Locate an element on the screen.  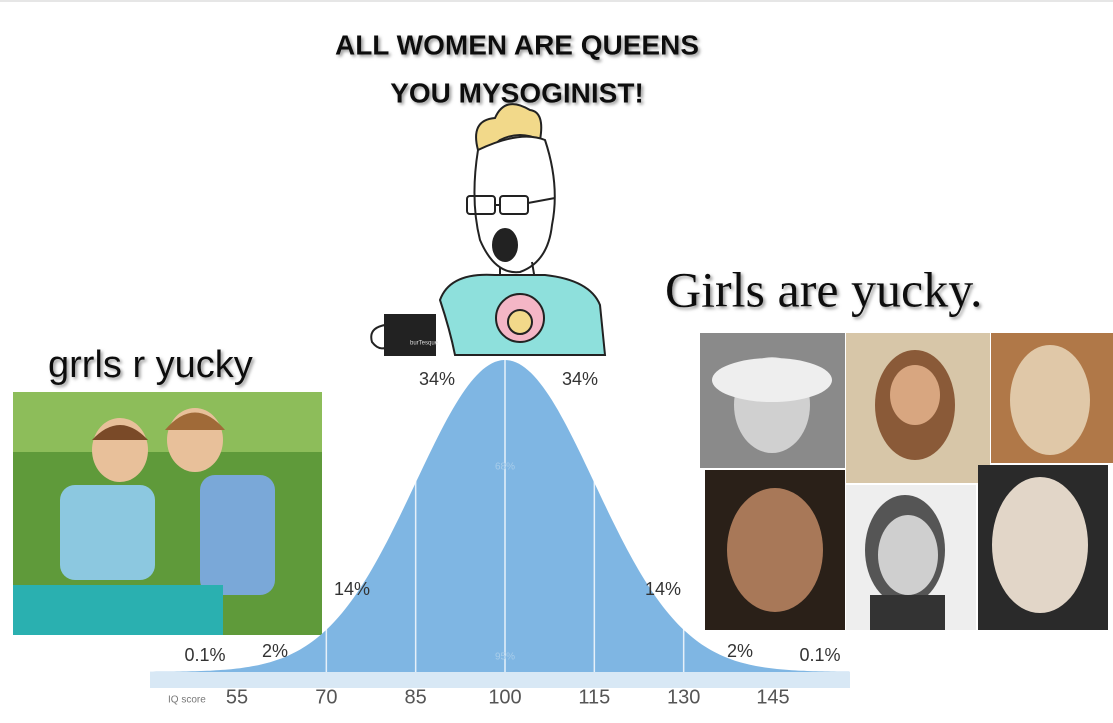
x-tick-label: 115 is located at coordinates (594, 697).